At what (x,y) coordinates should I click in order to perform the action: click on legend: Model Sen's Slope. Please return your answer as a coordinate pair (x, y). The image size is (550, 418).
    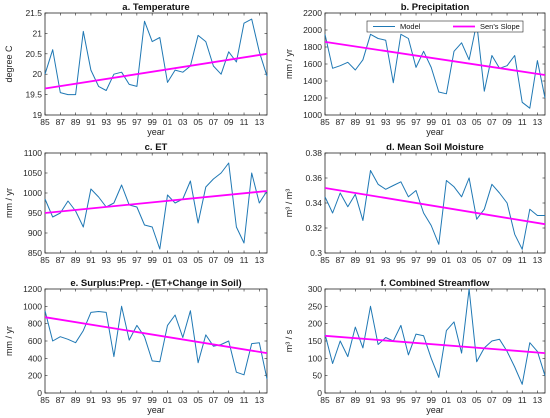
    Looking at the image, I should click on (445, 26).